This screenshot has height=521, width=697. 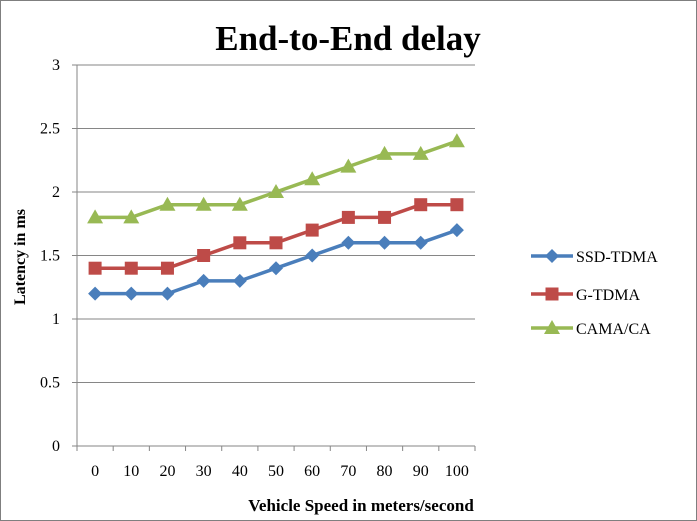 I want to click on legend-label-g-tdma: G-TDMA, so click(x=608, y=295).